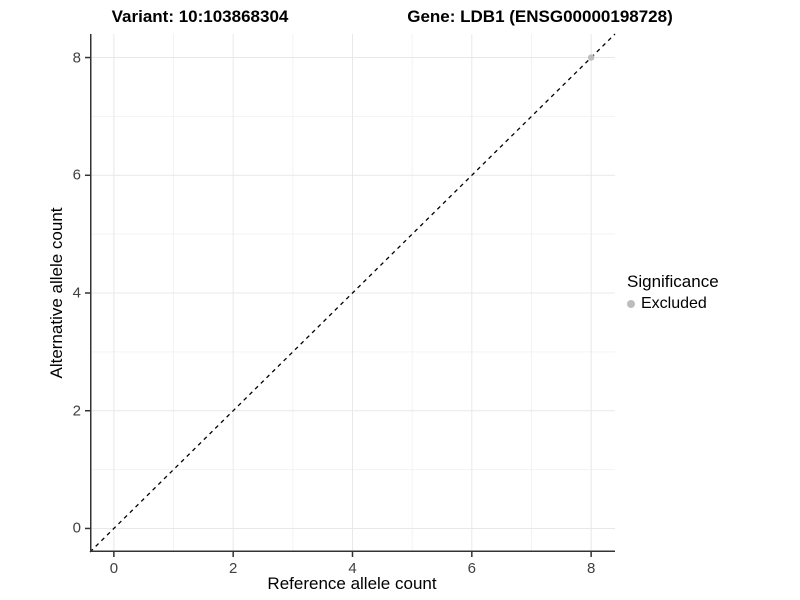  Describe the element at coordinates (56, 293) in the screenshot. I see `y-axis-title: Alternative allele count` at that location.